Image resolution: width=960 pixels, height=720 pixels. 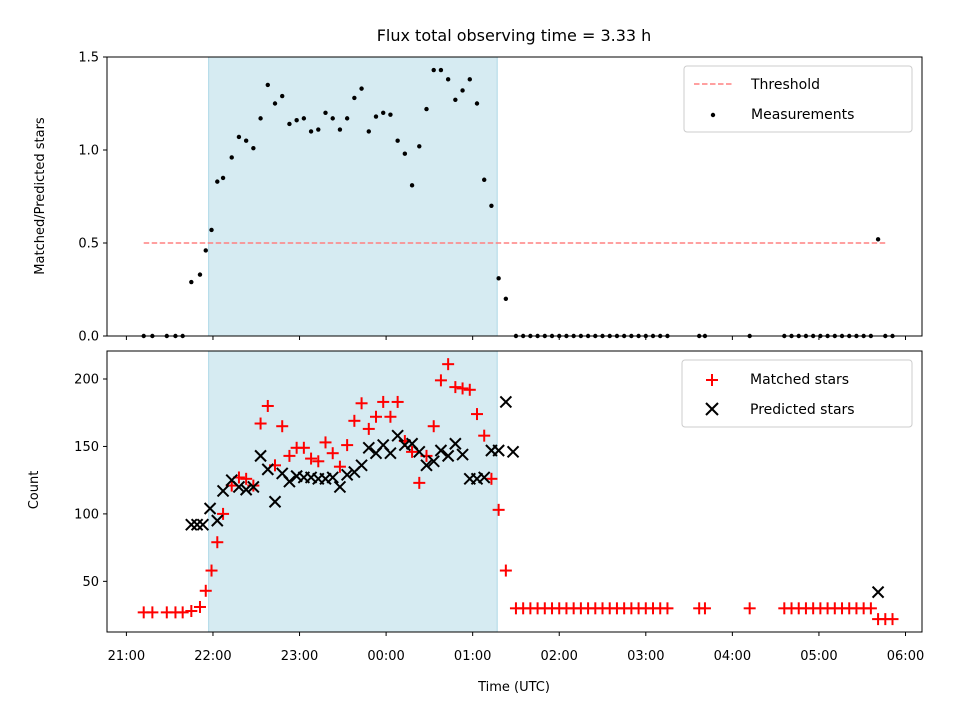 What do you see at coordinates (645, 656) in the screenshot?
I see `x-tick-label: 03:00` at bounding box center [645, 656].